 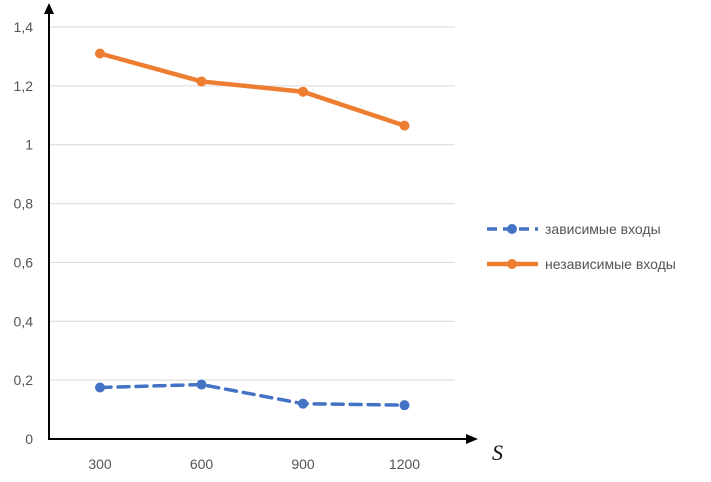 I want to click on legend: зависимые входы независимые входы, so click(x=581, y=246).